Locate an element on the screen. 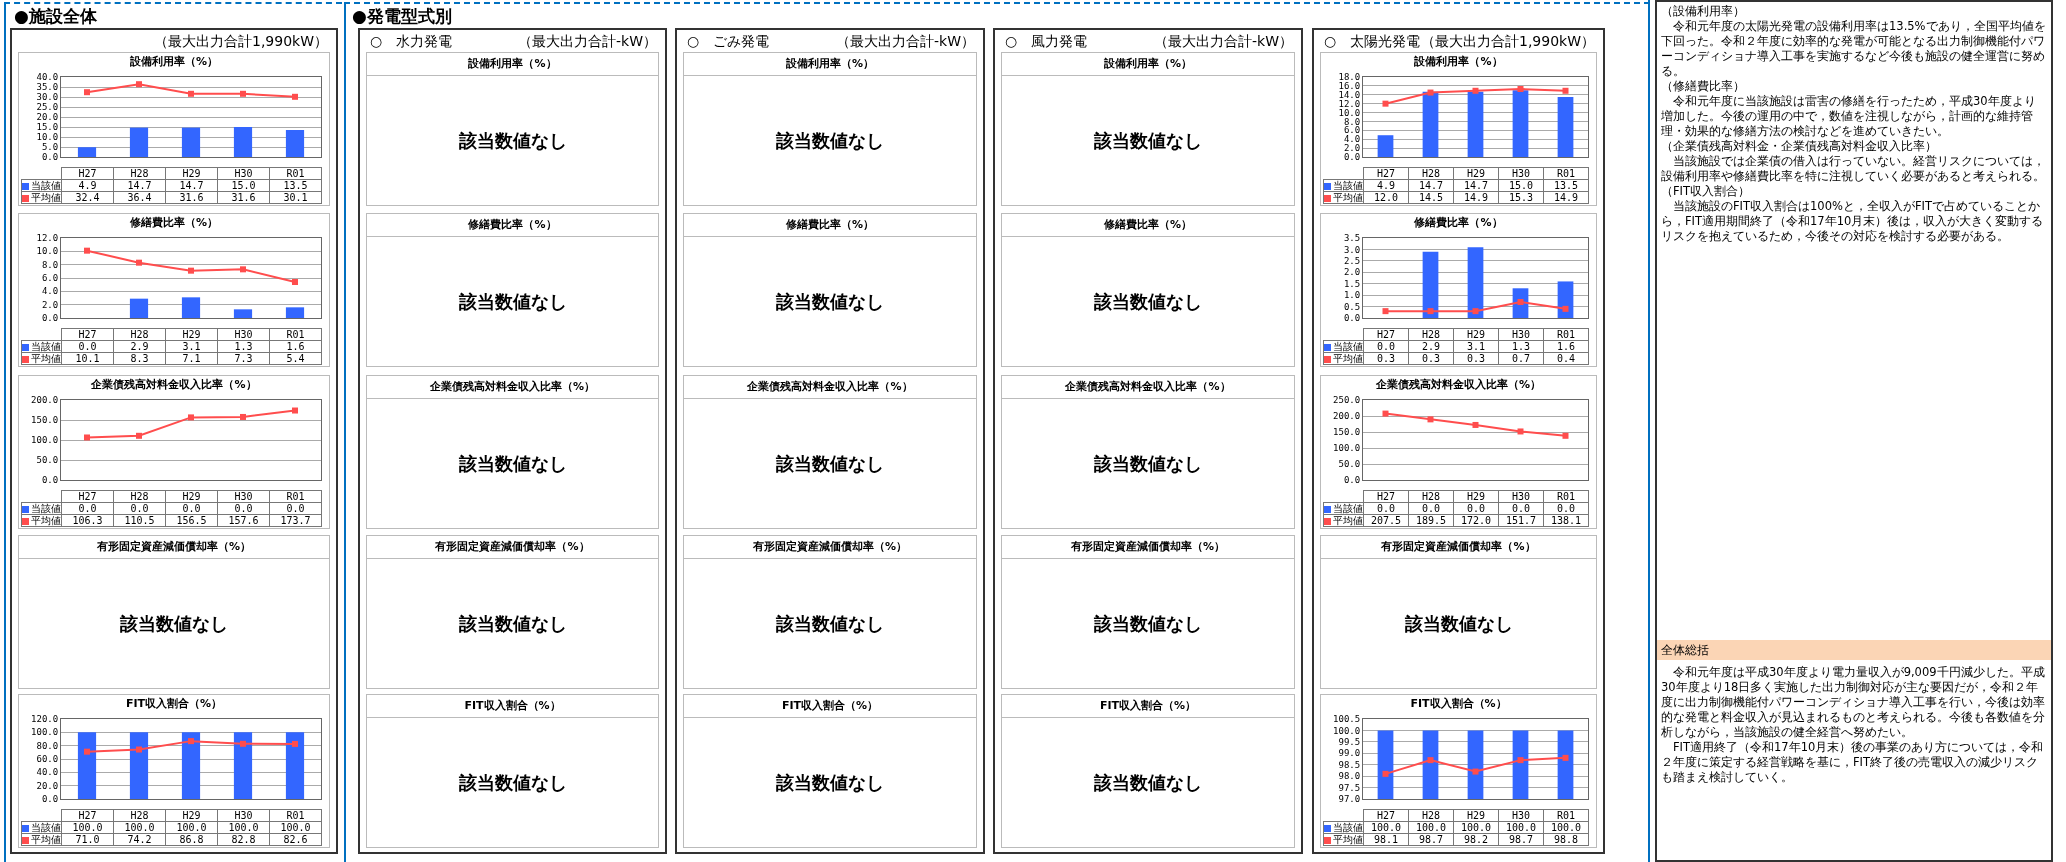 This screenshot has width=2066, height=862. data-label: 0.3 is located at coordinates (1431, 358).